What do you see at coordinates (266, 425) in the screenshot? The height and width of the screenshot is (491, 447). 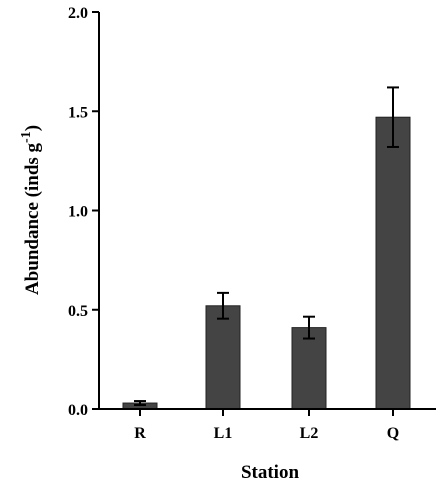 I see `x-axis-ticks: R L1 L2 Q` at bounding box center [266, 425].